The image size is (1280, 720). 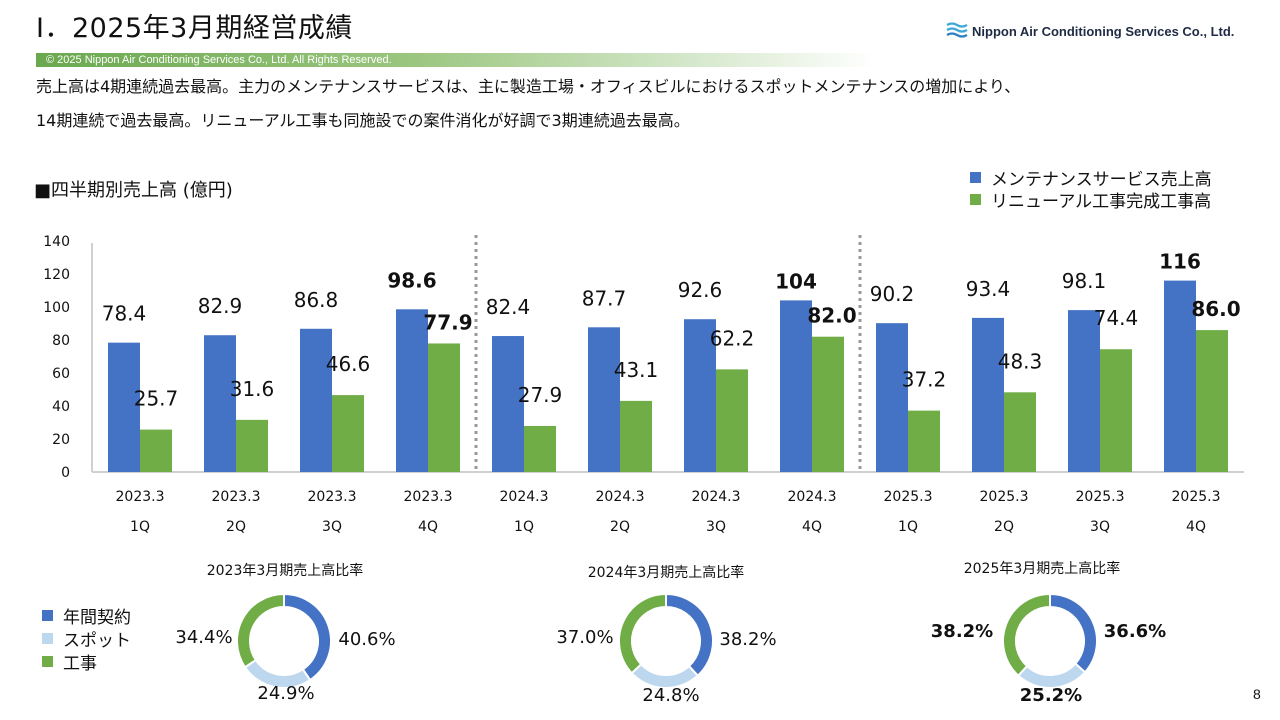 I want to click on wave-icon, so click(x=957, y=30).